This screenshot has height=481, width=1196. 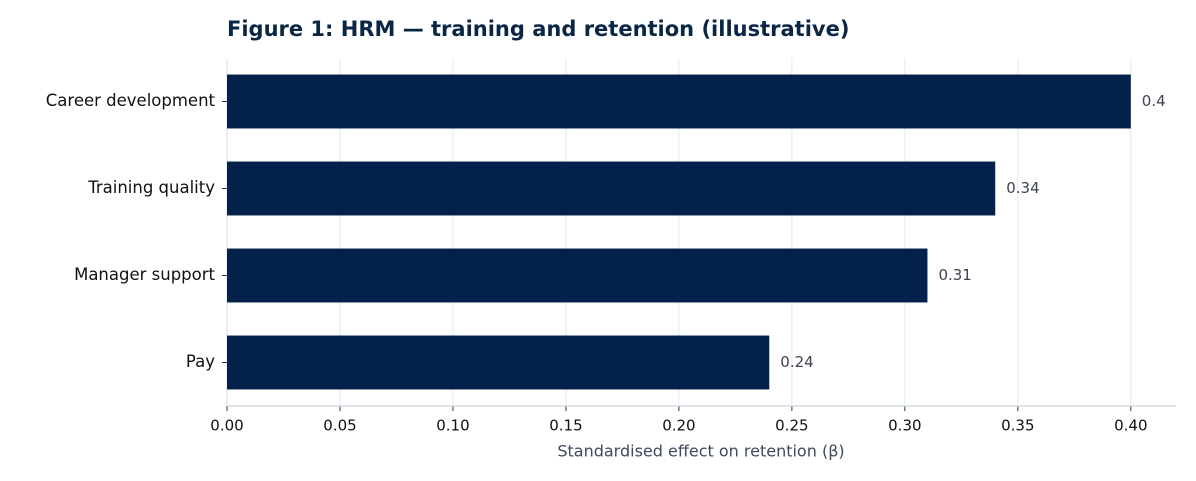 What do you see at coordinates (791, 426) in the screenshot?
I see `x-tick-label: 0.25` at bounding box center [791, 426].